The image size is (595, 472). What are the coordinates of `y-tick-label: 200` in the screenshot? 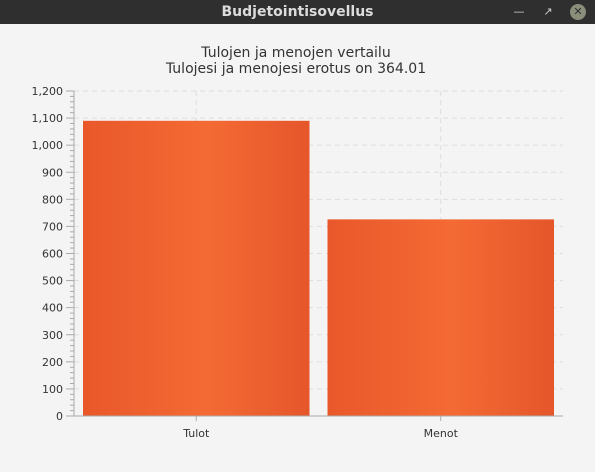 It's located at (52, 362).